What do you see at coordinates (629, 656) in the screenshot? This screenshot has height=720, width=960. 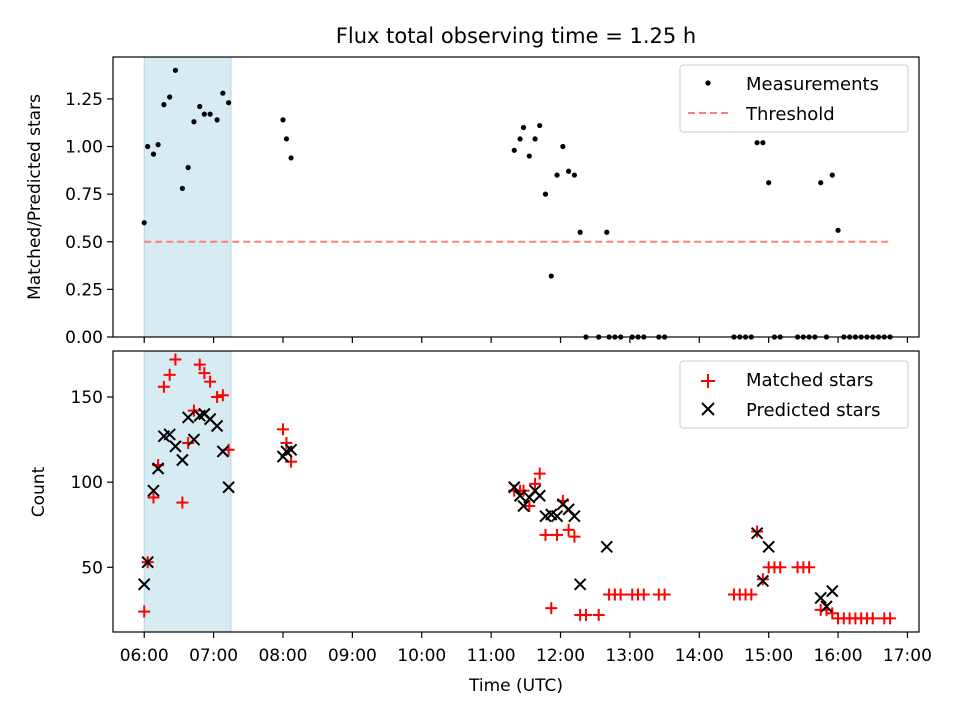 I see `x-tick-label: 13:00` at bounding box center [629, 656].